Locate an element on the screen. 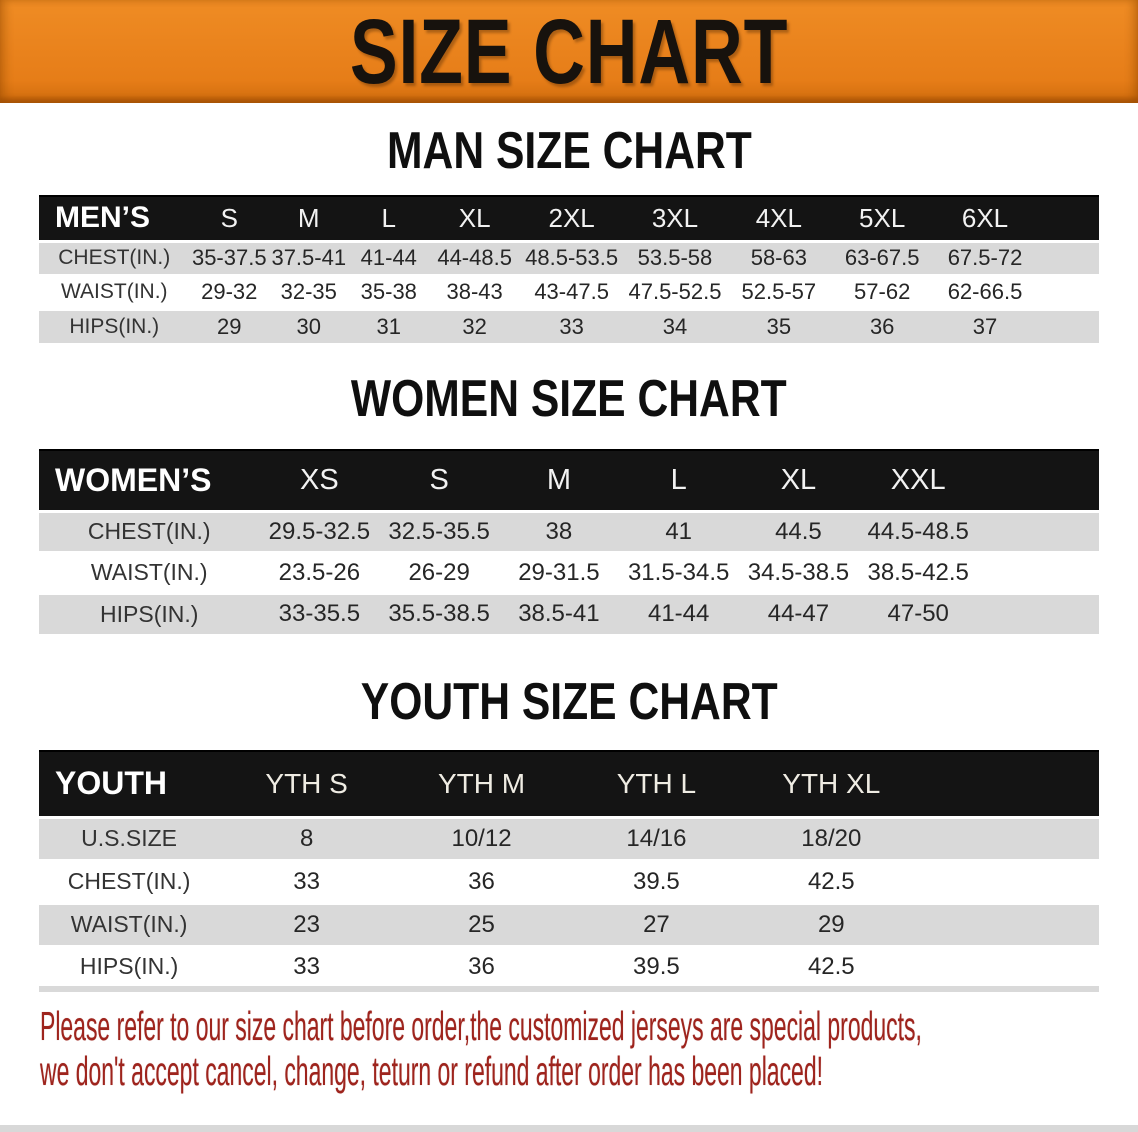 The width and height of the screenshot is (1138, 1132). youth-group-label: YOUTH is located at coordinates (129, 783).